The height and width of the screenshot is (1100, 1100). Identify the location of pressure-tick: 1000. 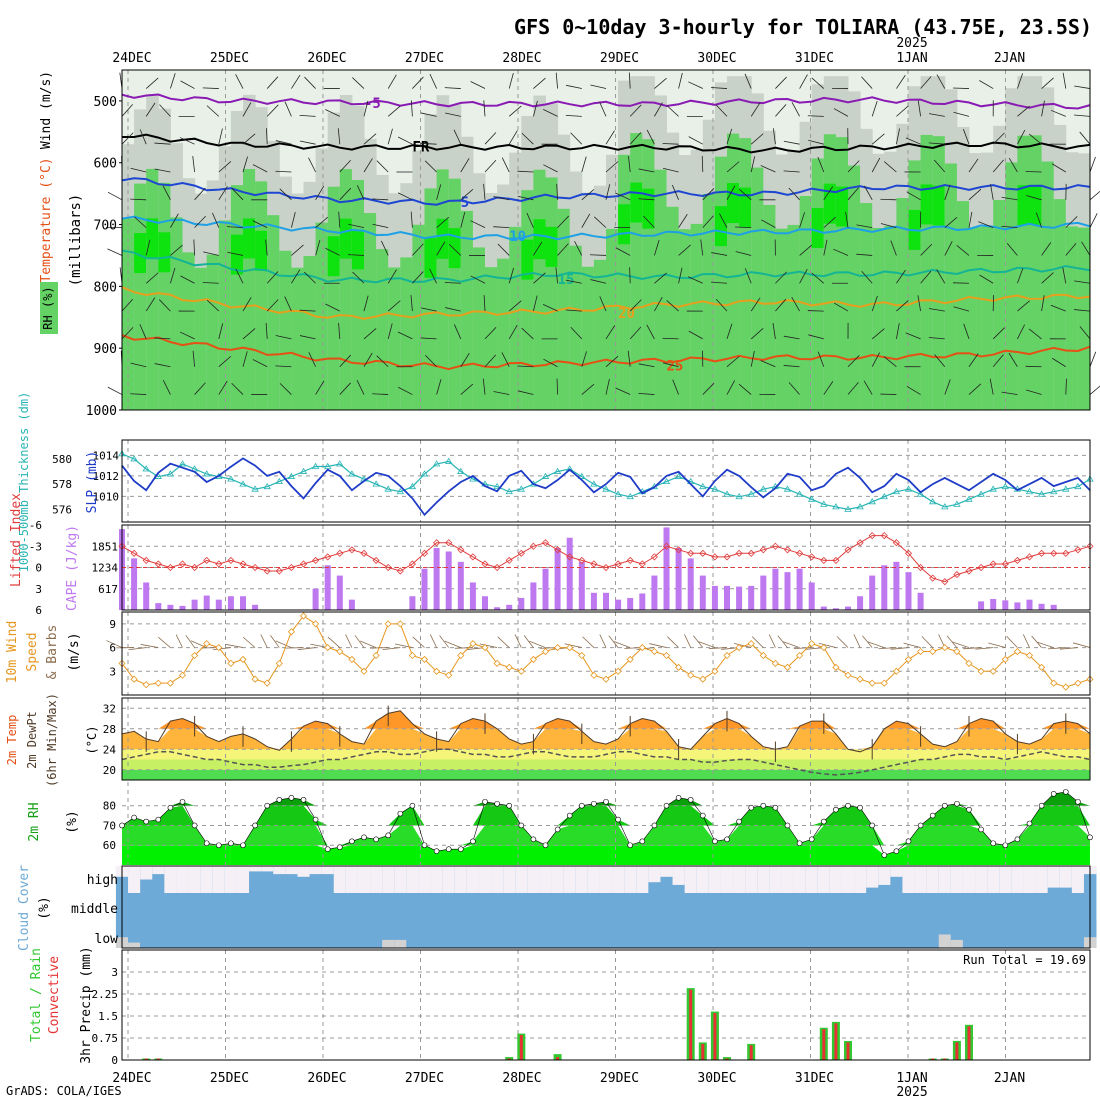
(101, 411).